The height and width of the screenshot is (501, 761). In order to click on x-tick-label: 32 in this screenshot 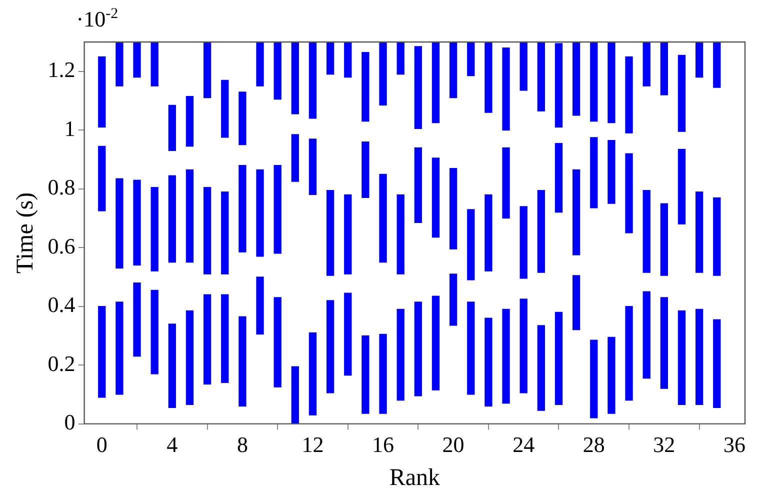, I will do `click(664, 444)`.